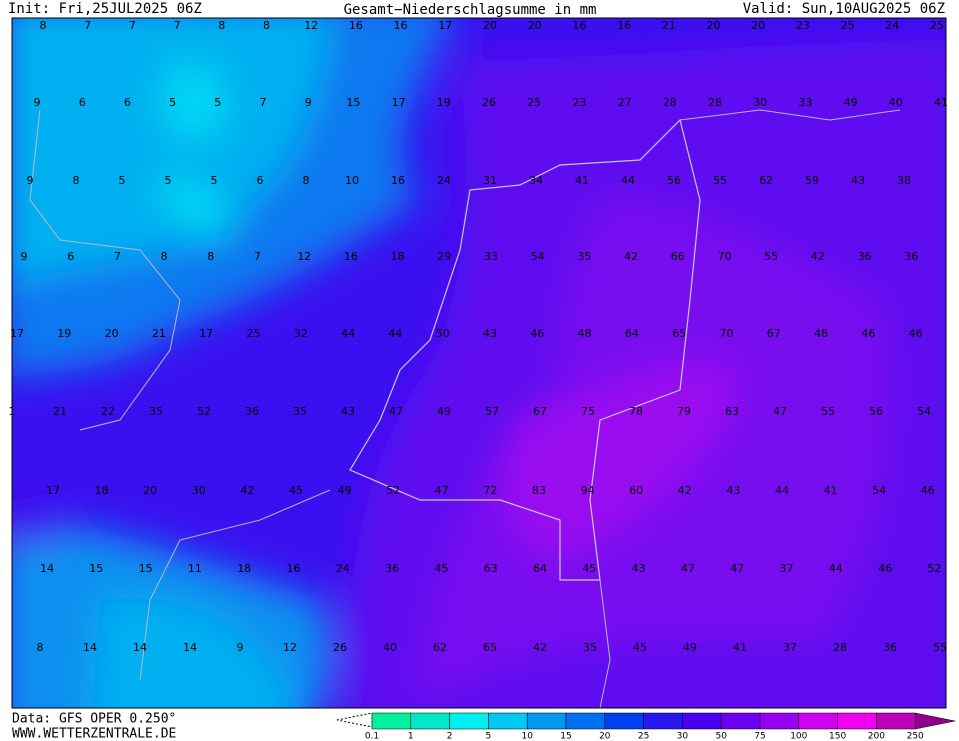 The height and width of the screenshot is (741, 959). Describe the element at coordinates (828, 411) in the screenshot. I see `precip-value: 55` at that location.